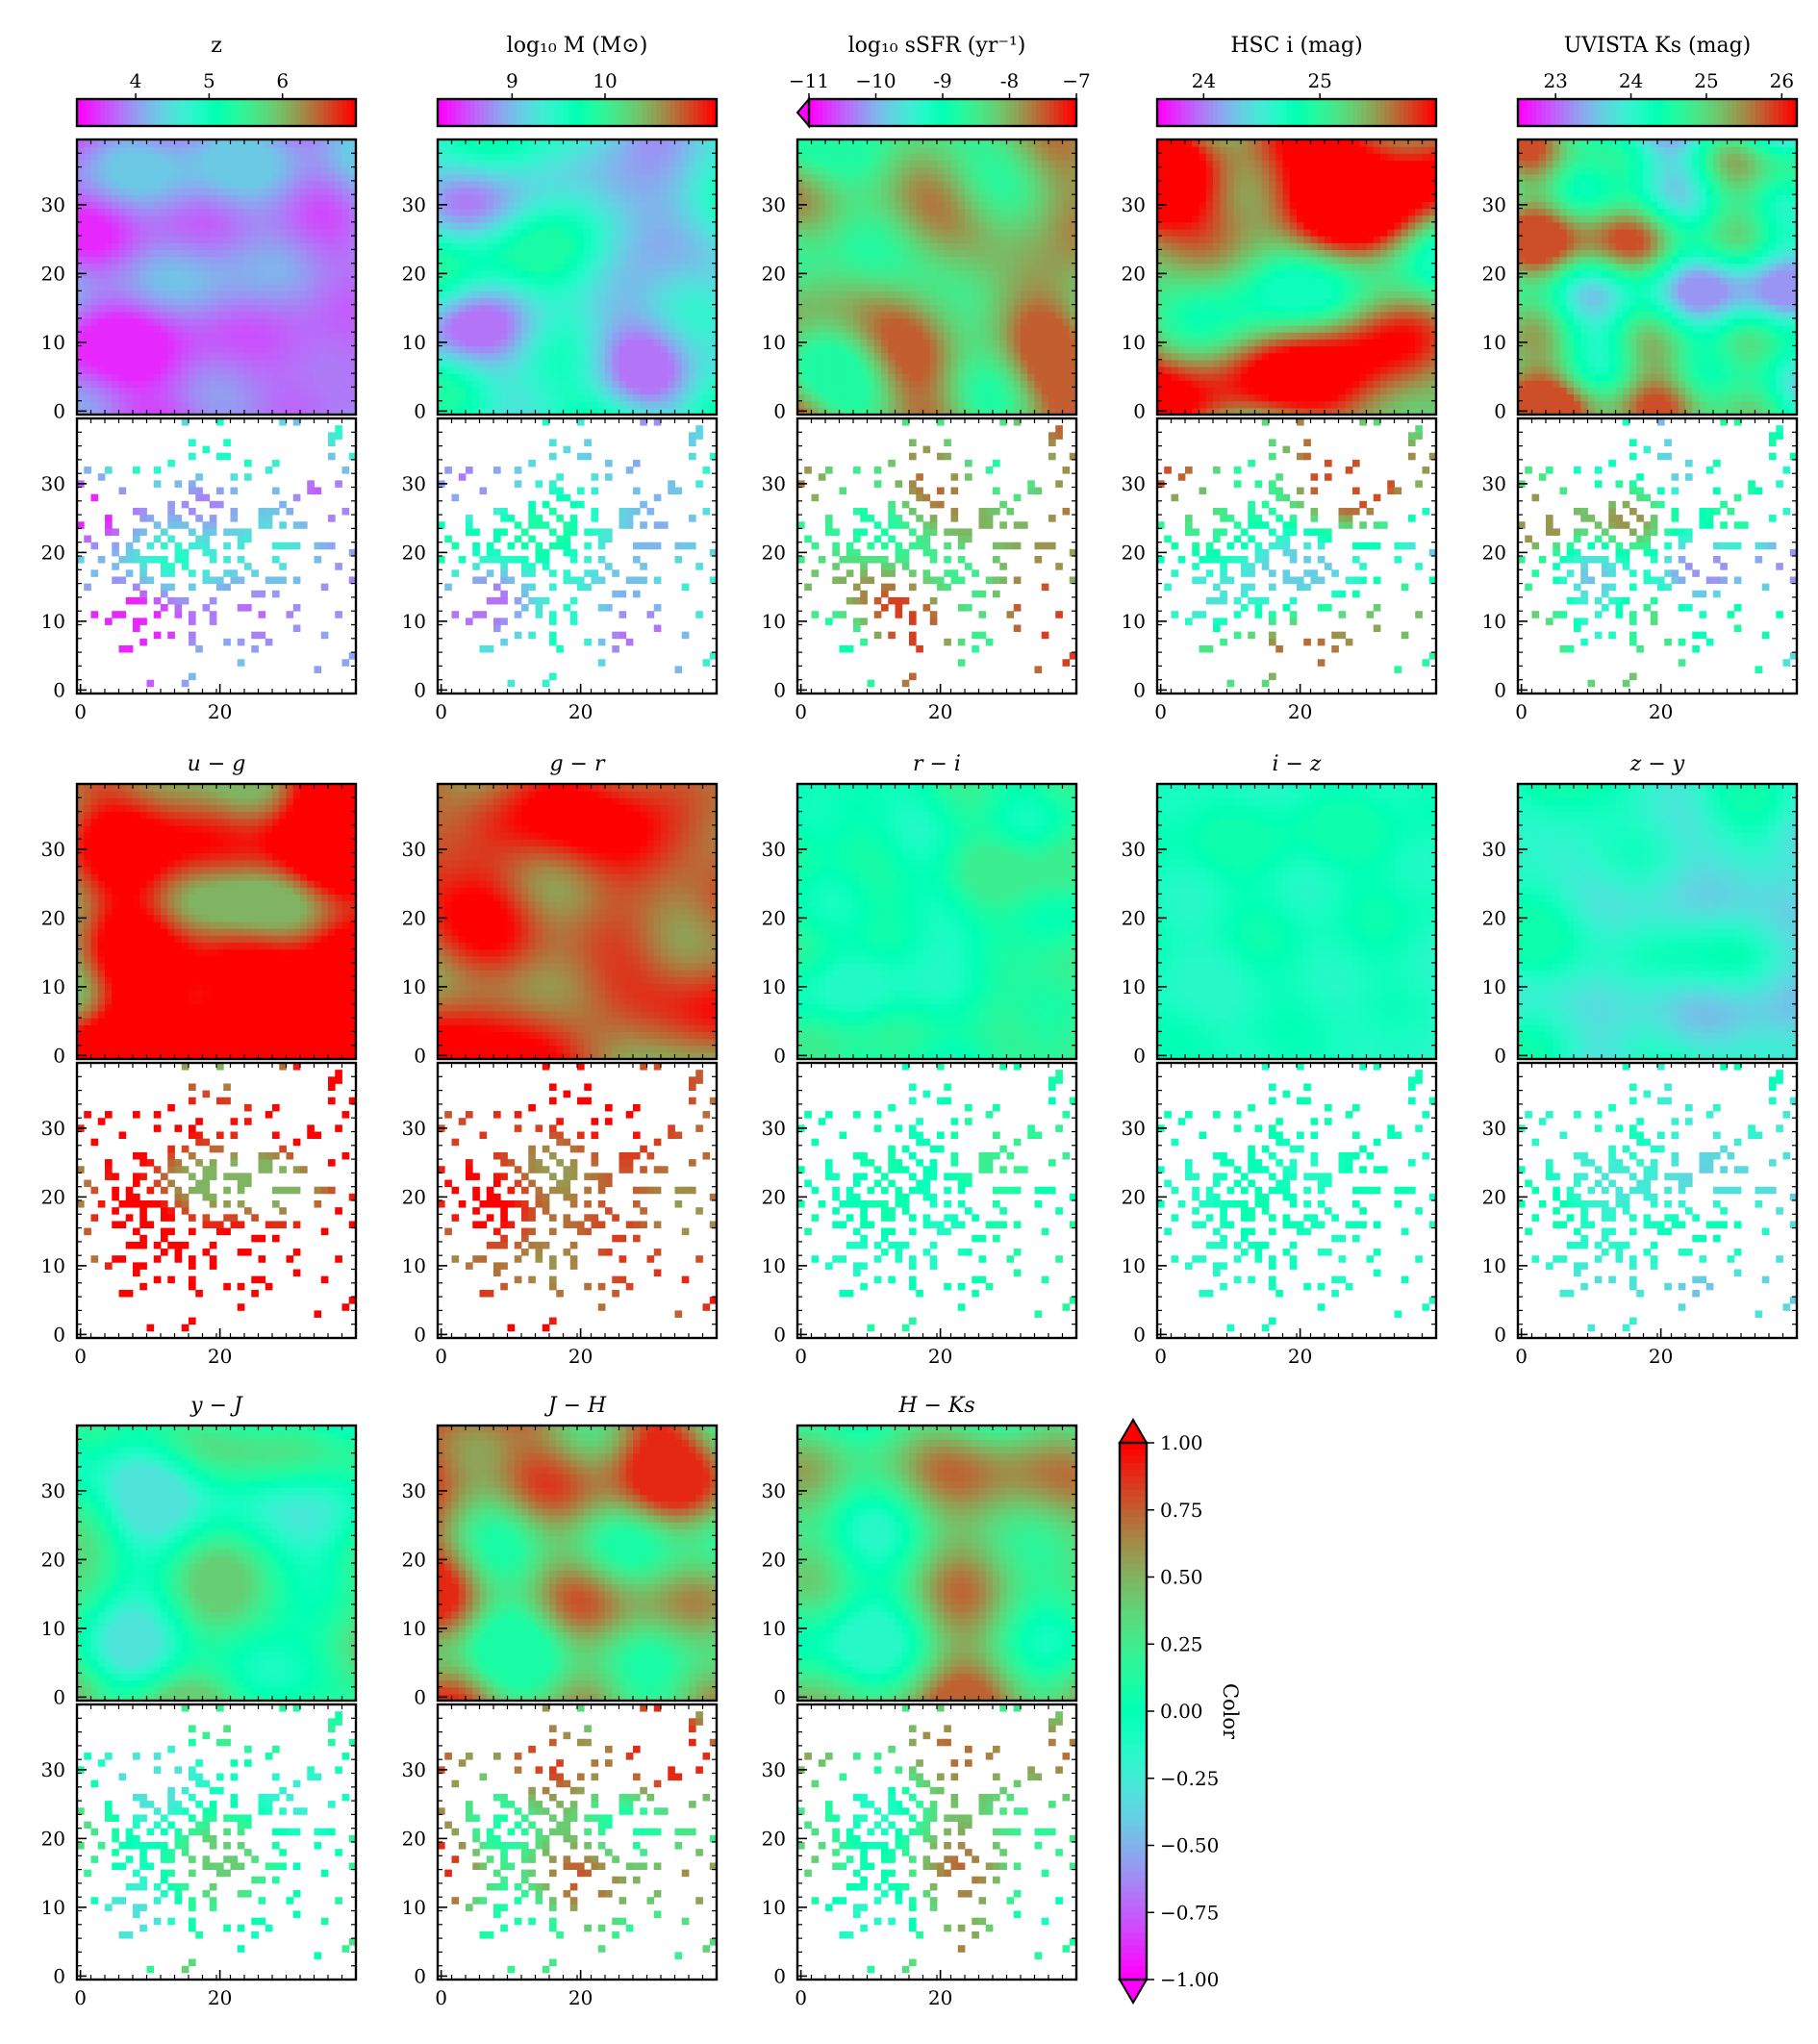 The image size is (1818, 2044). Describe the element at coordinates (53, 621) in the screenshot. I see `y-tick-label: 10` at that location.